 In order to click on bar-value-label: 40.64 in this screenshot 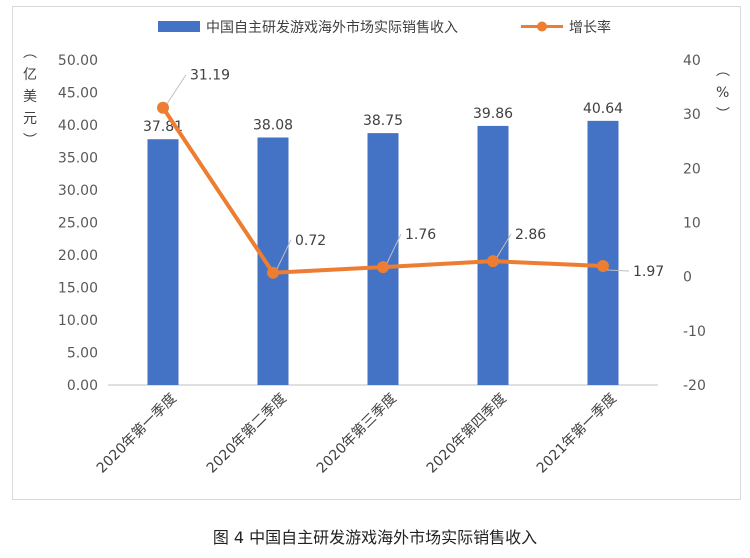, I will do `click(603, 109)`.